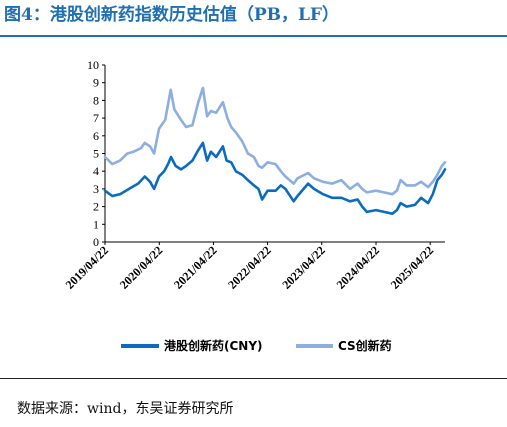  Describe the element at coordinates (96, 118) in the screenshot. I see `y-tick-label: 7` at that location.